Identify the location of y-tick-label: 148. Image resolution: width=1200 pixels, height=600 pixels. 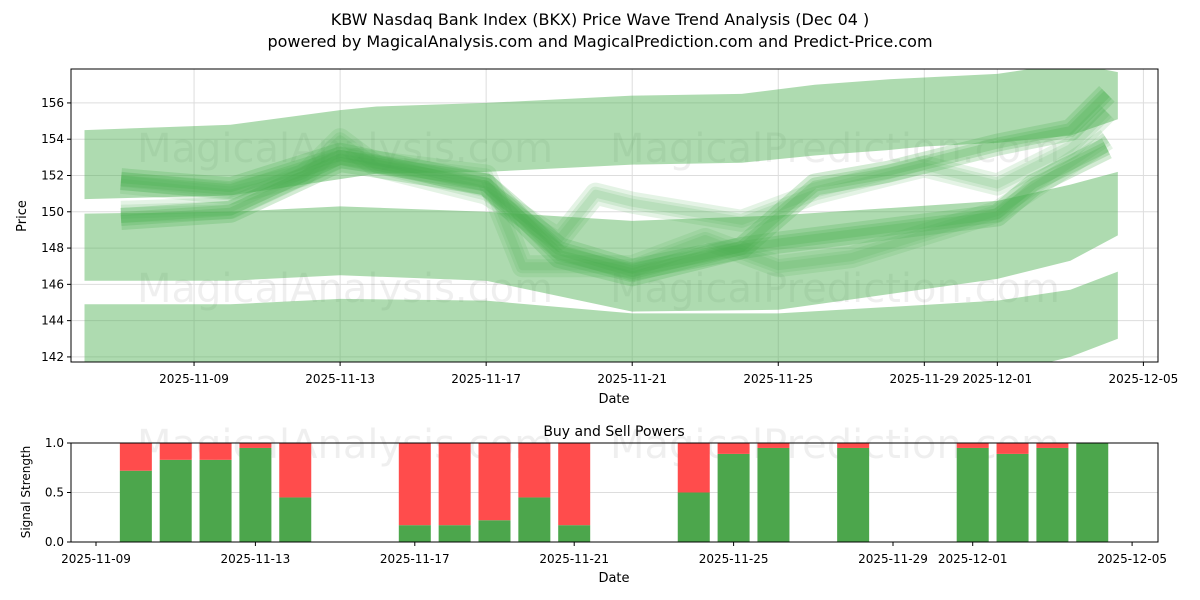
(52, 248).